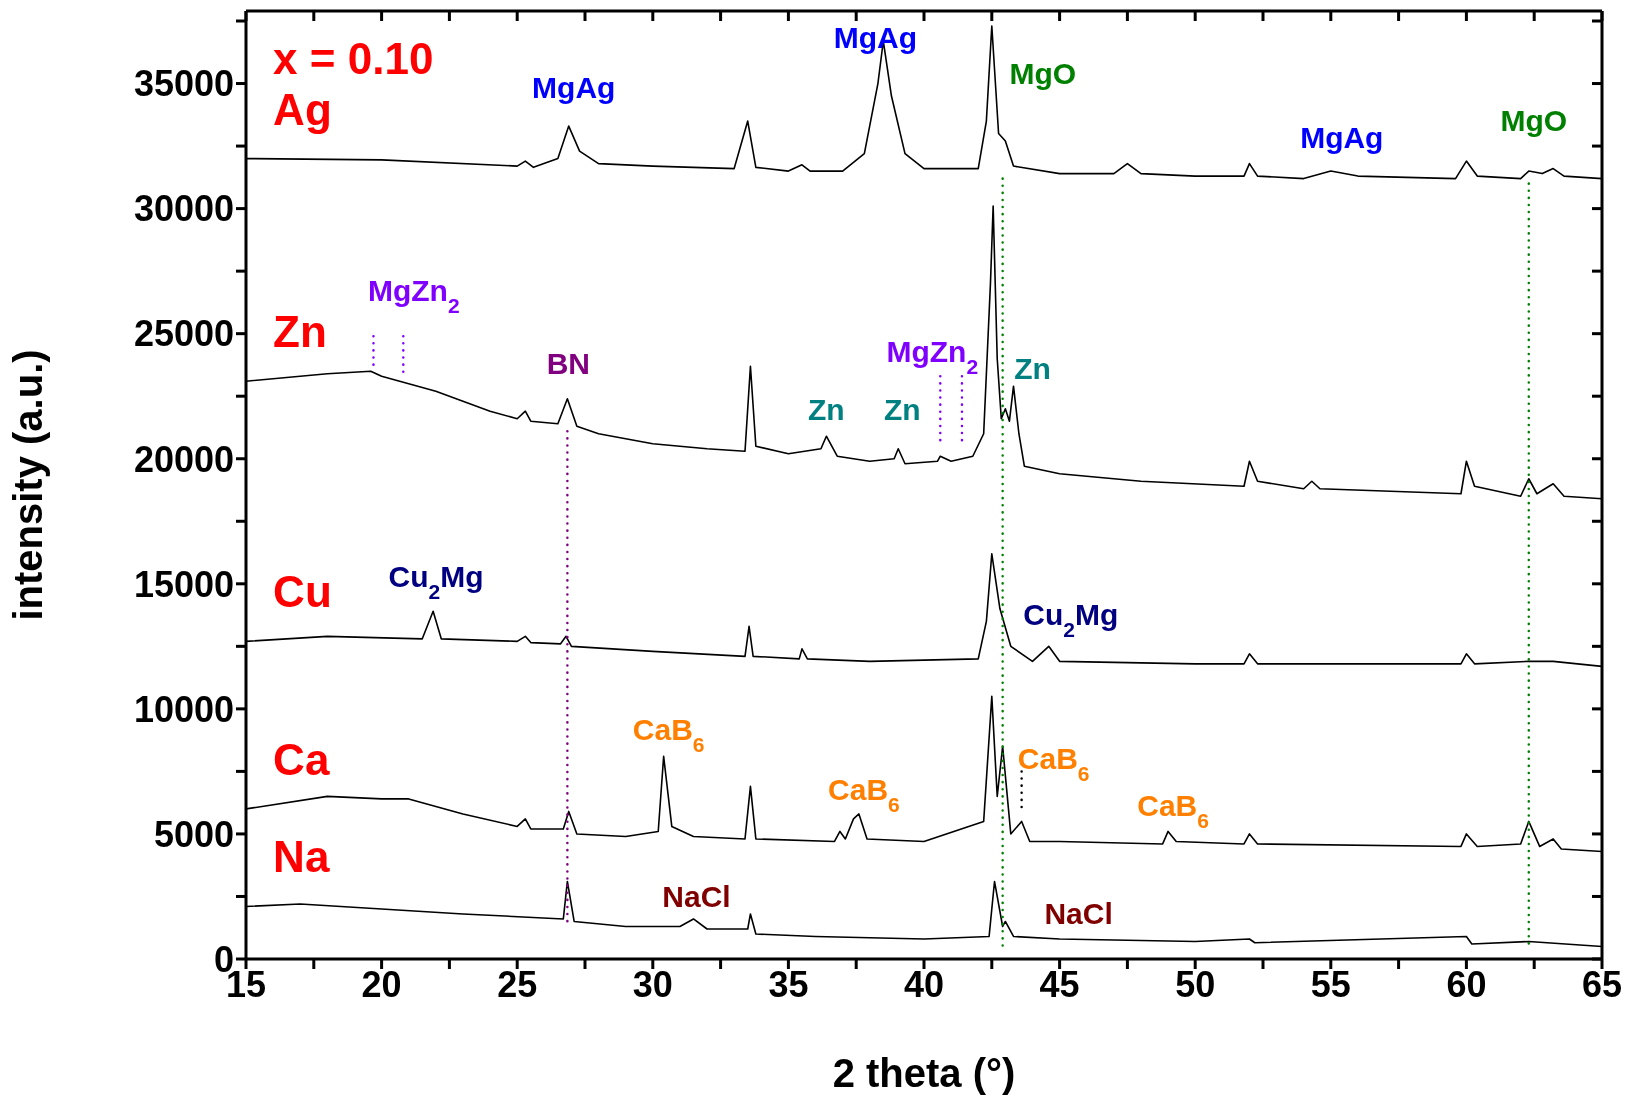 The width and height of the screenshot is (1641, 1103). I want to click on x-axis-title: 2 theta (°), so click(924, 1073).